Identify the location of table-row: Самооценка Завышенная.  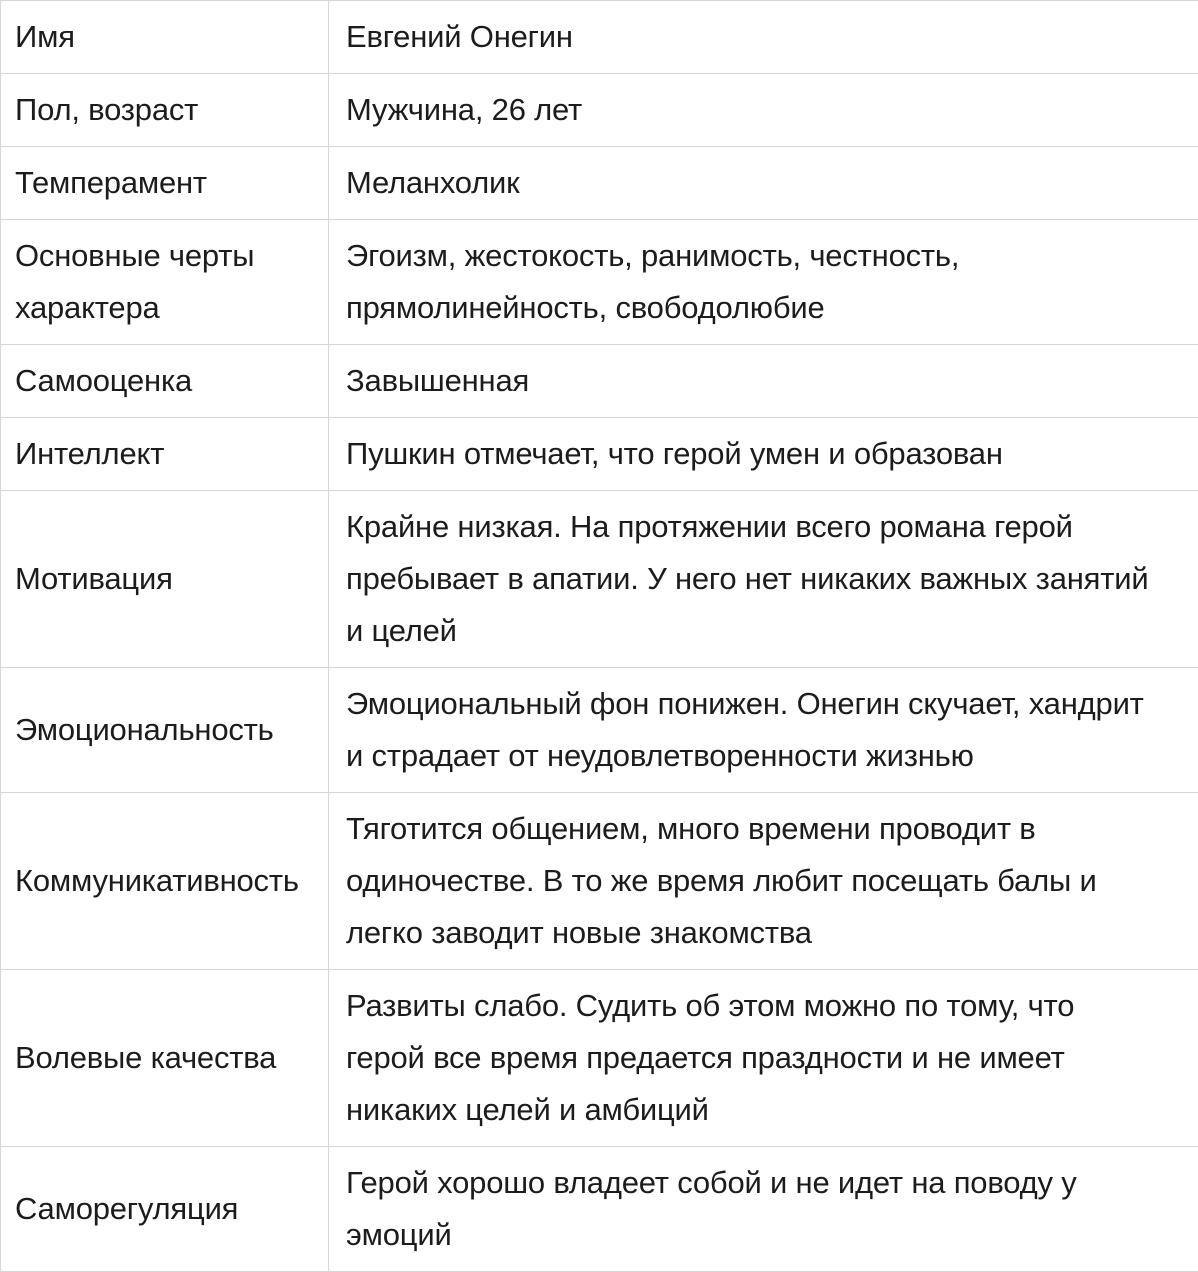
(599, 381).